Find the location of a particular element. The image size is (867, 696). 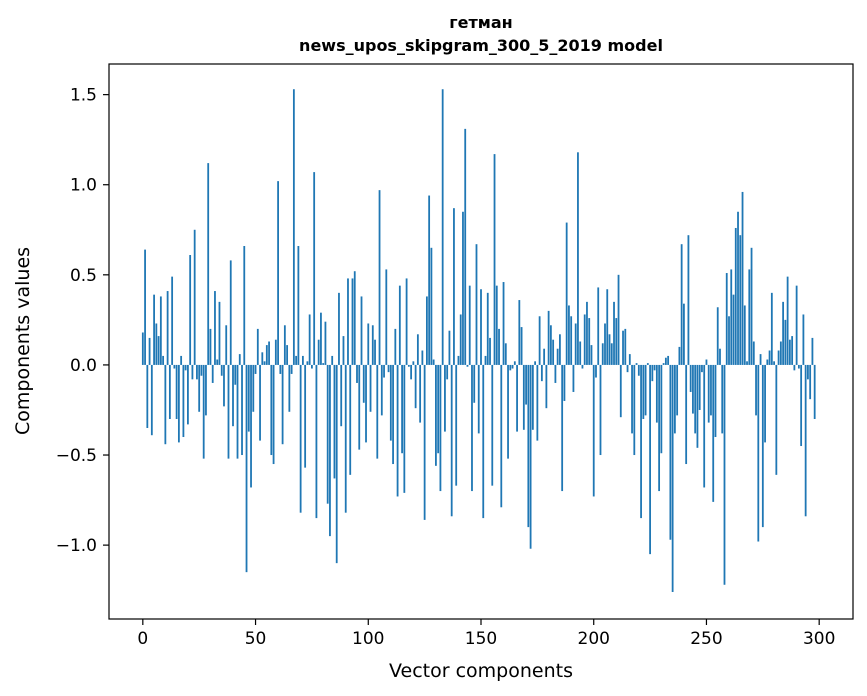

y-tick-label: −0.5 is located at coordinates (76, 456).